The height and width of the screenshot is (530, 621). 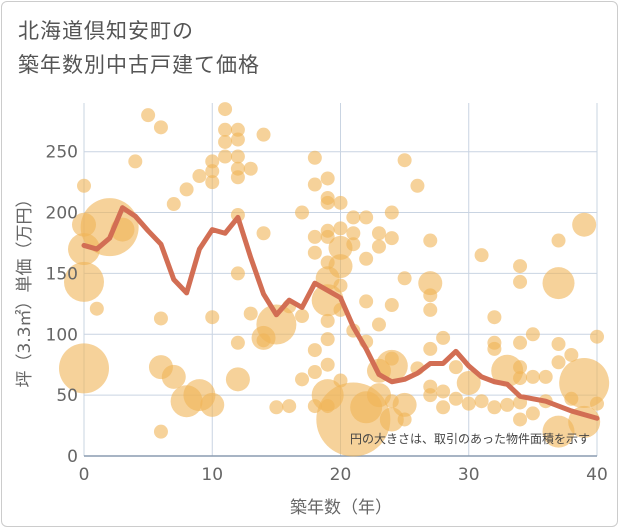 What do you see at coordinates (25, 288) in the screenshot?
I see `y-axis-label: 坪（3.3㎡）単価（万円）` at bounding box center [25, 288].